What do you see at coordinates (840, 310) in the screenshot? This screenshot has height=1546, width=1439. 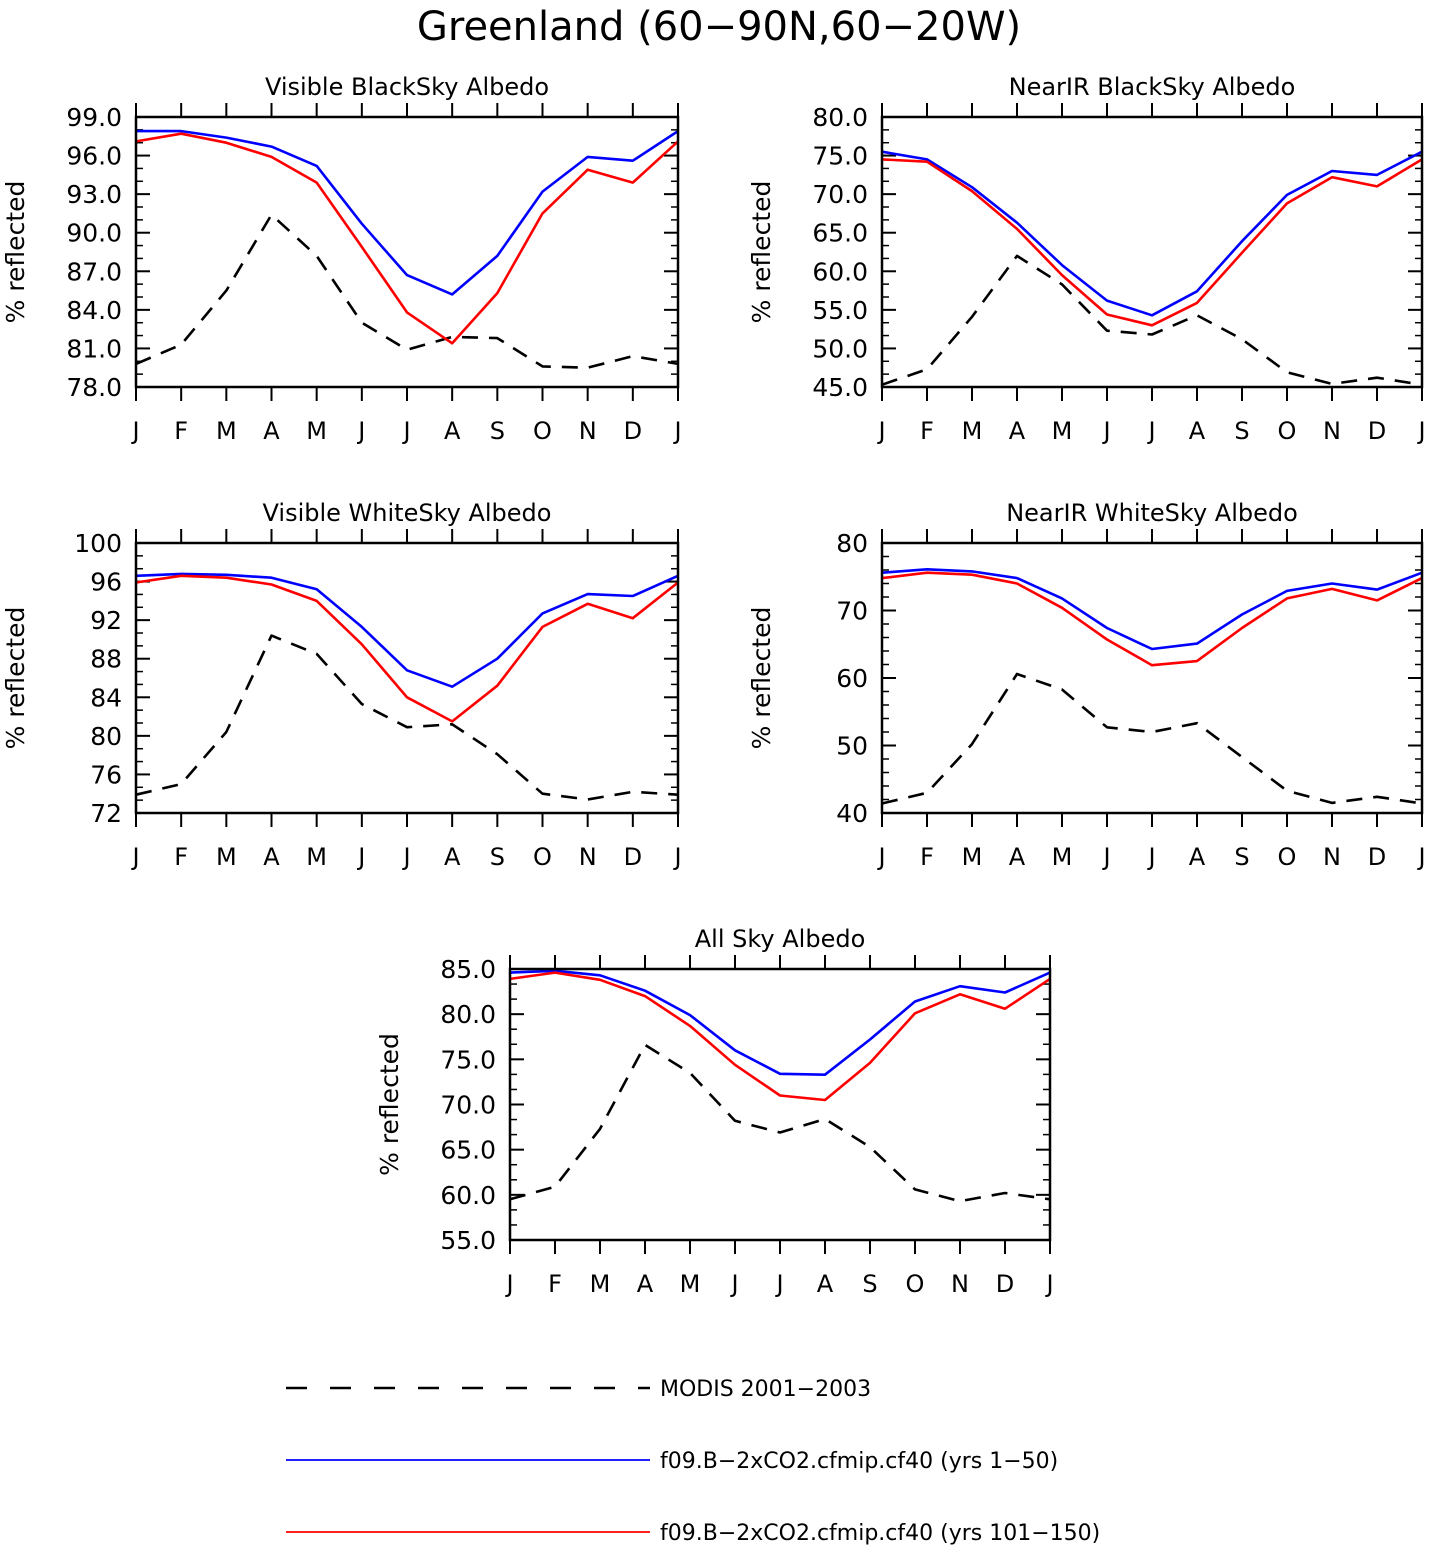 I see `y-tick-label: 55.0` at bounding box center [840, 310].